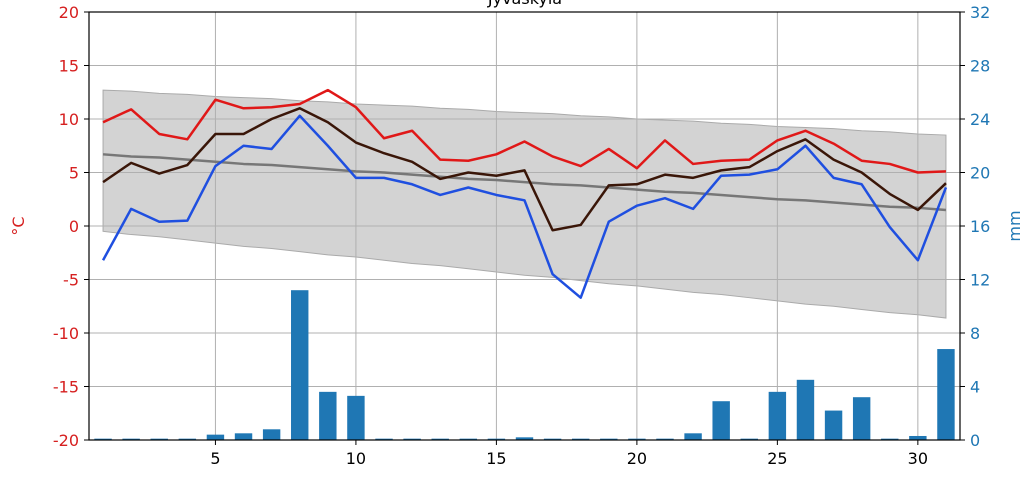 The image size is (1034, 484). What do you see at coordinates (69, 12) in the screenshot?
I see `y-tick-label: 20` at bounding box center [69, 12].